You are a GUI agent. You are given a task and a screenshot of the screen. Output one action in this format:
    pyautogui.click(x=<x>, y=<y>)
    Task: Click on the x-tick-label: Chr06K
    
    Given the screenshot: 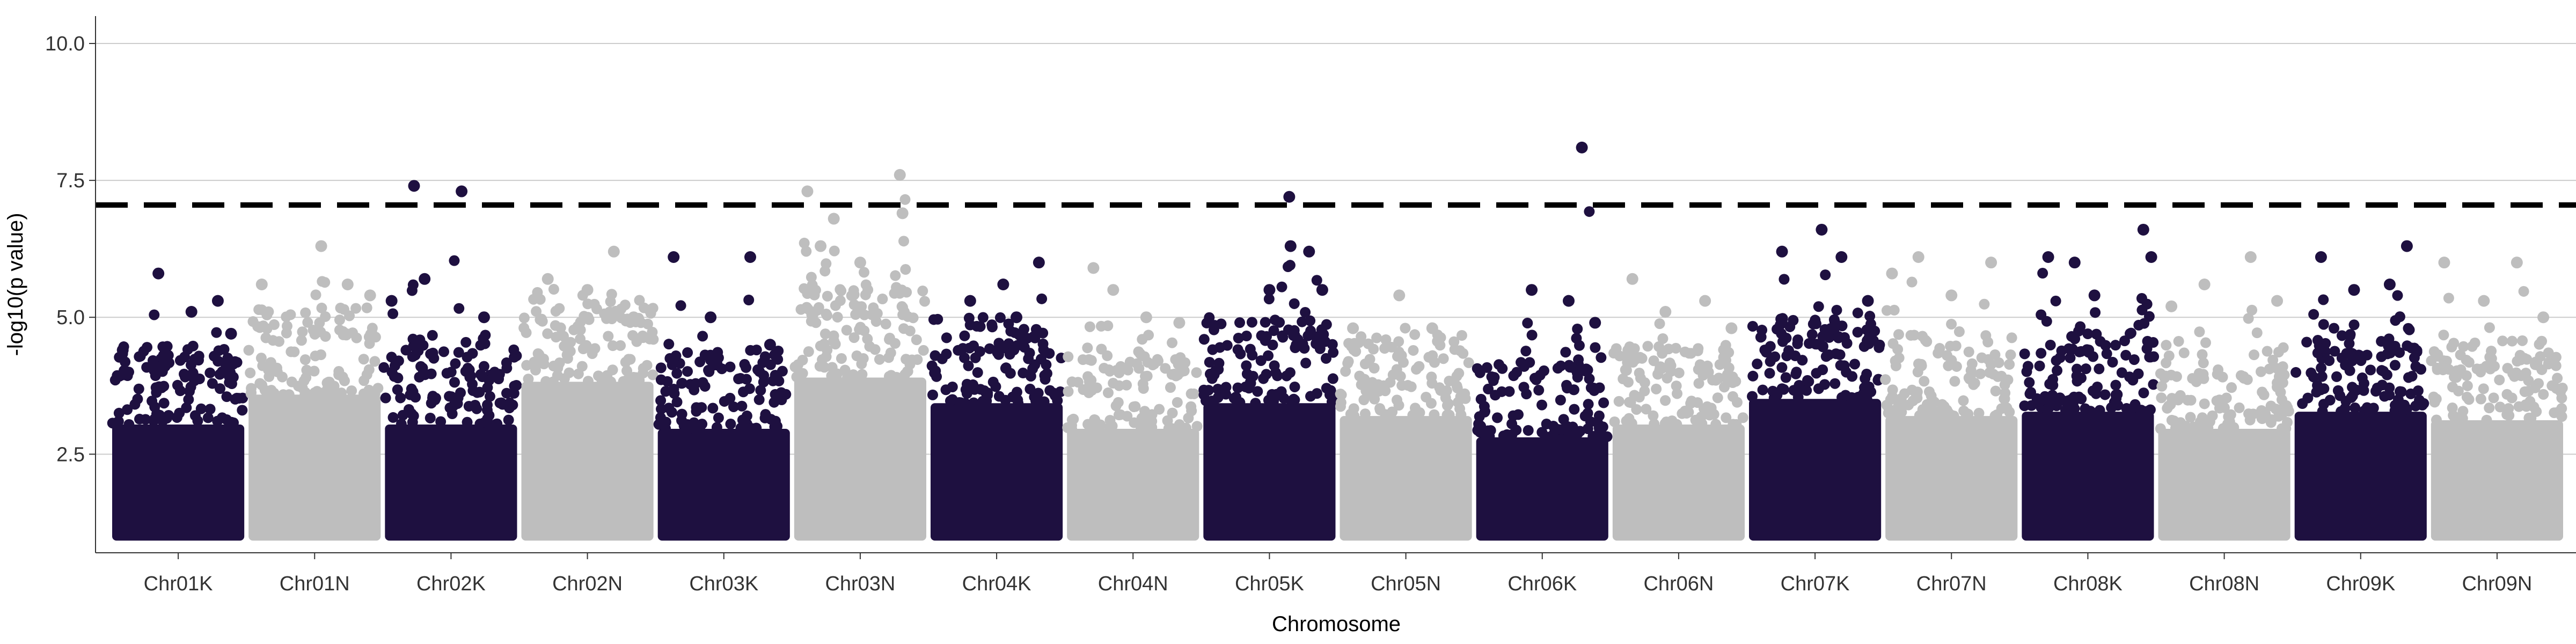 What is the action you would take?
    pyautogui.click(x=1542, y=584)
    